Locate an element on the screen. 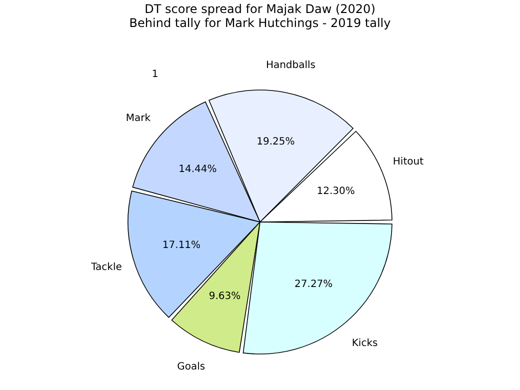 The width and height of the screenshot is (520, 390). text: 1 is located at coordinates (155, 74).